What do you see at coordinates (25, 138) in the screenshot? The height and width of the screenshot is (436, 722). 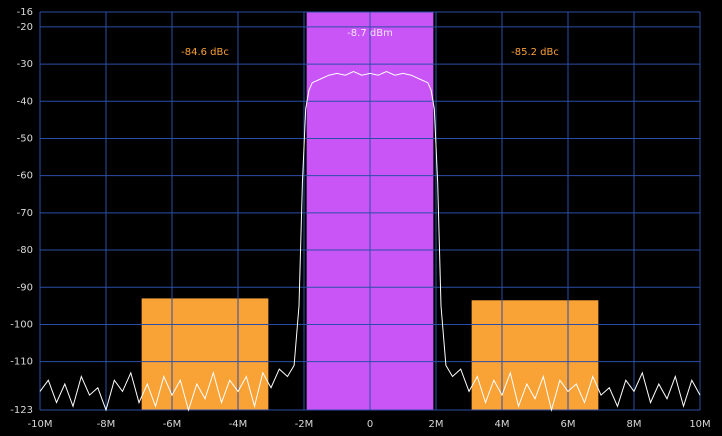 I see `y-tick-label: -50` at bounding box center [25, 138].